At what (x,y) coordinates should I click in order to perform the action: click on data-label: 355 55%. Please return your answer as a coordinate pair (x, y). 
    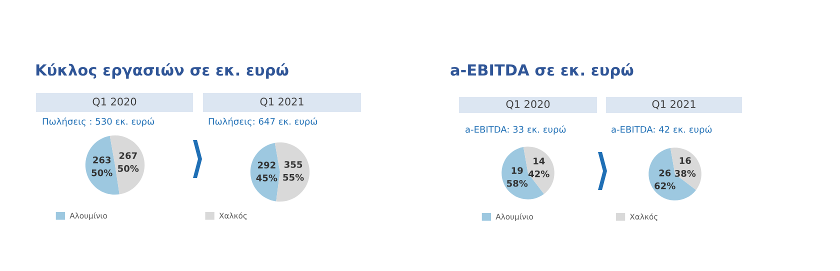
    Looking at the image, I should click on (293, 171).